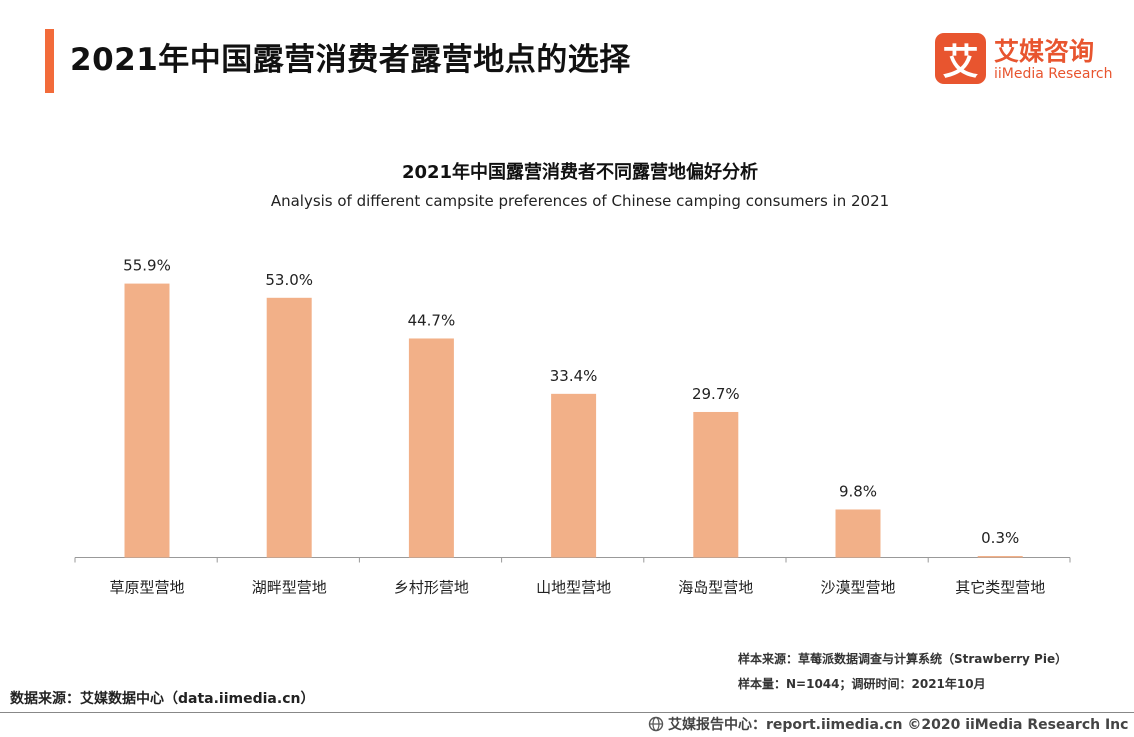 The width and height of the screenshot is (1134, 737). Describe the element at coordinates (1044, 51) in the screenshot. I see `logo-name-cn: 艾媒咨询` at that location.